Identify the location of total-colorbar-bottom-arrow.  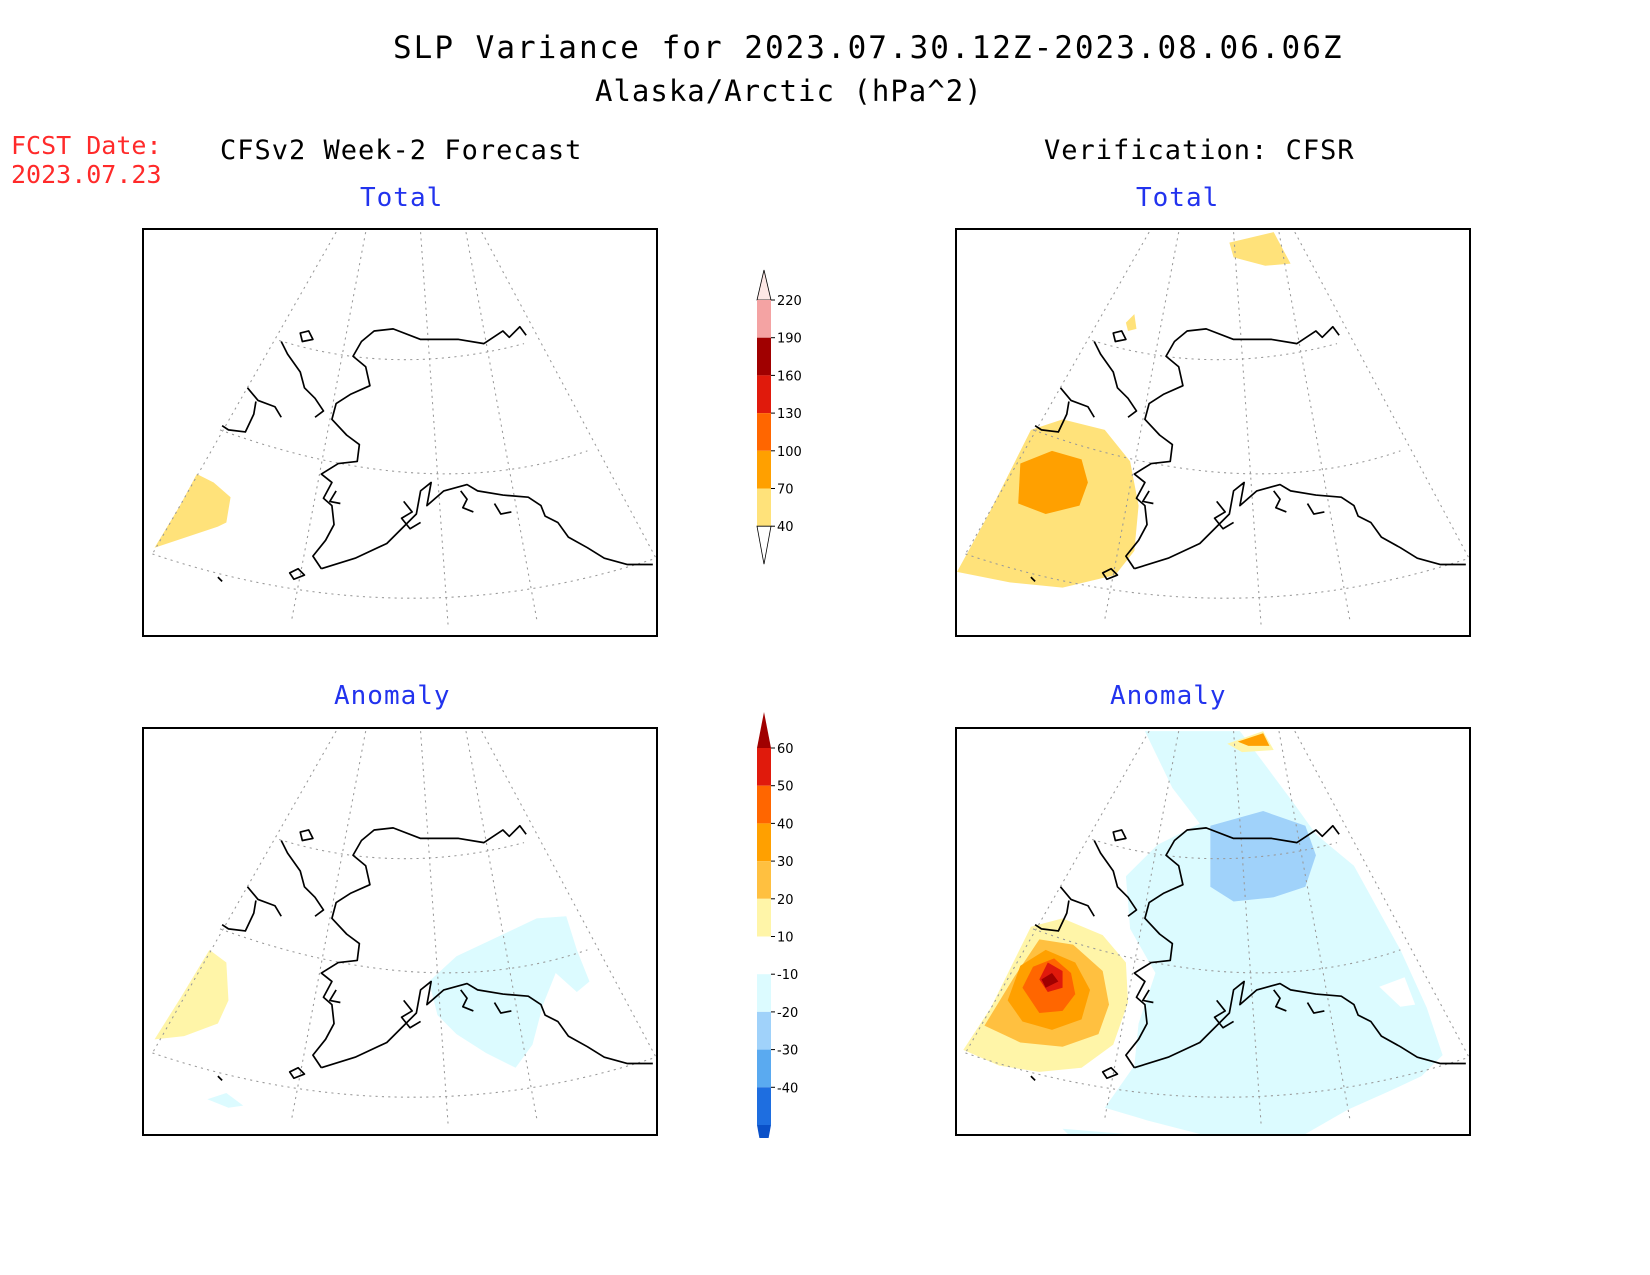
(764, 545).